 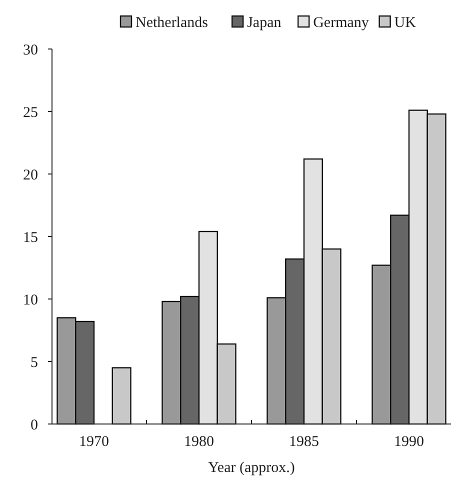 What do you see at coordinates (30, 175) in the screenshot?
I see `y-tick-label: 20` at bounding box center [30, 175].